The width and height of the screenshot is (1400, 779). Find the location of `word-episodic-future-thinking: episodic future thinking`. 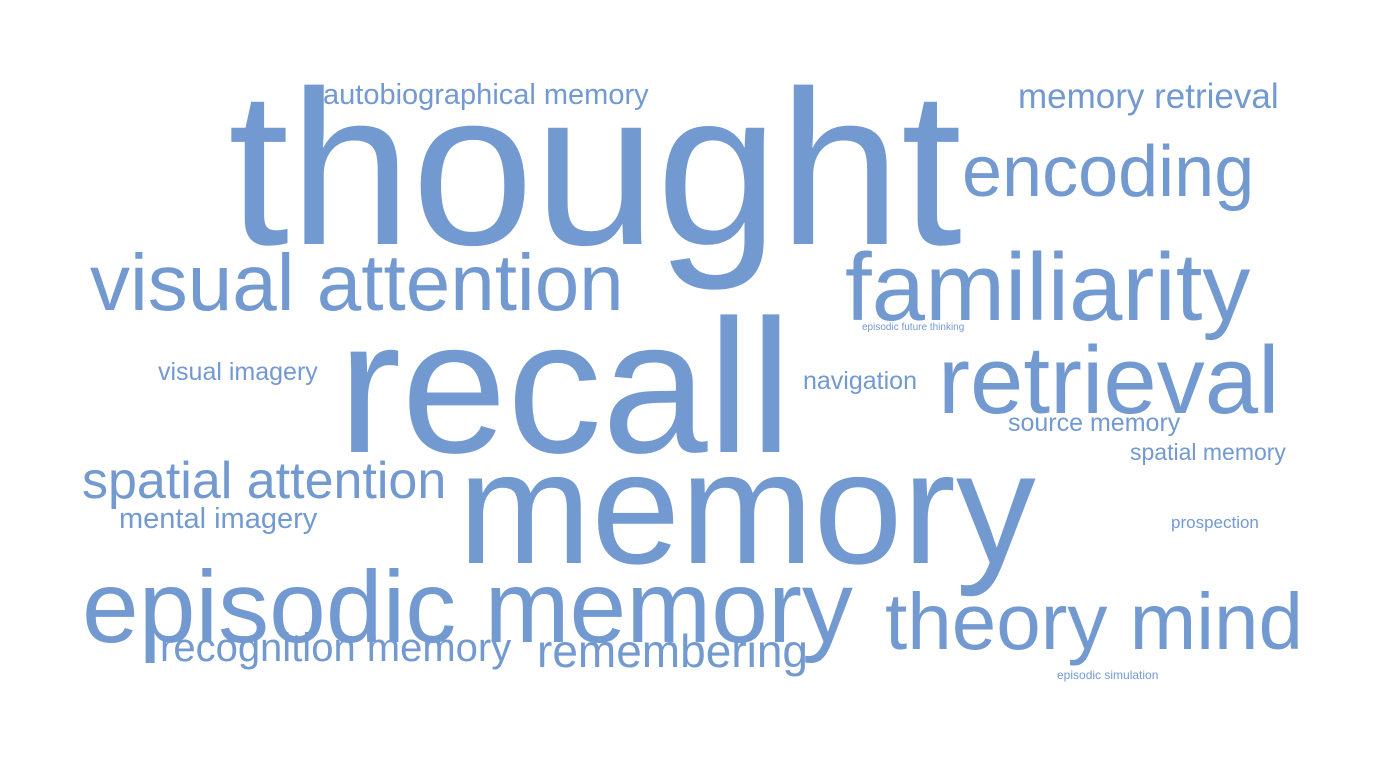

word-episodic-future-thinking: episodic future thinking is located at coordinates (913, 327).